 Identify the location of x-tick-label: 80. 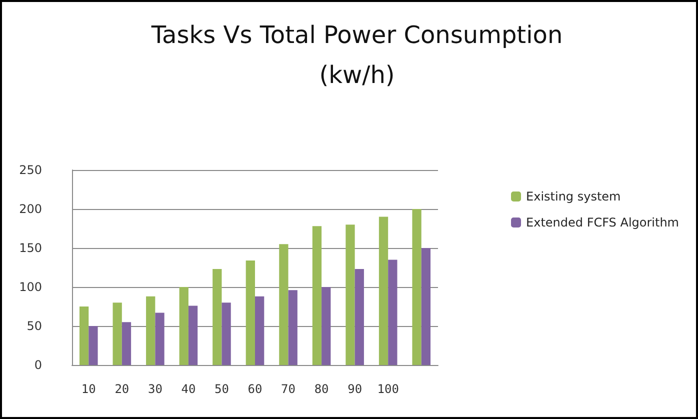
(321, 389).